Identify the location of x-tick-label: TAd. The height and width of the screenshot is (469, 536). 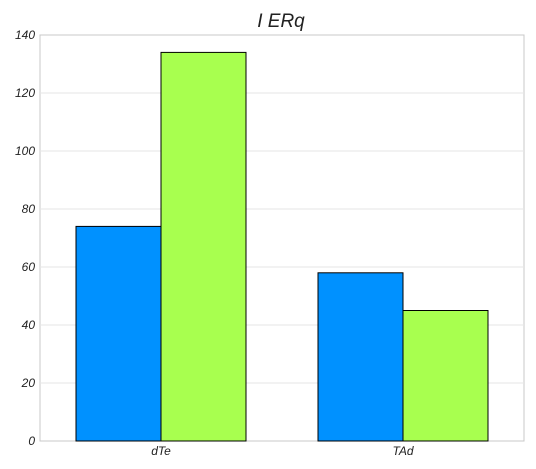
(402, 451).